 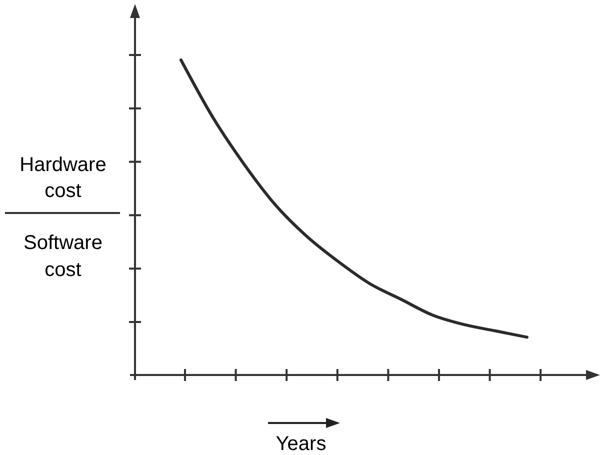 What do you see at coordinates (63, 256) in the screenshot?
I see `text: Software cost` at bounding box center [63, 256].